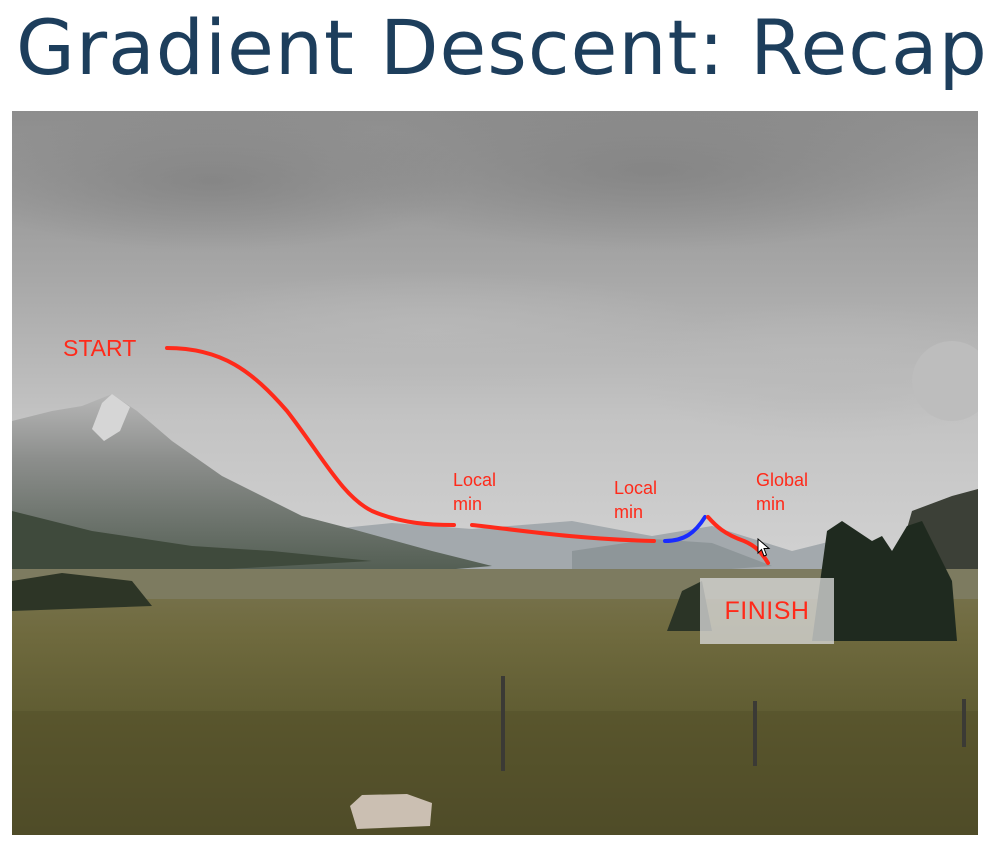 The width and height of the screenshot is (998, 848). What do you see at coordinates (100, 348) in the screenshot?
I see `start-label: START` at bounding box center [100, 348].